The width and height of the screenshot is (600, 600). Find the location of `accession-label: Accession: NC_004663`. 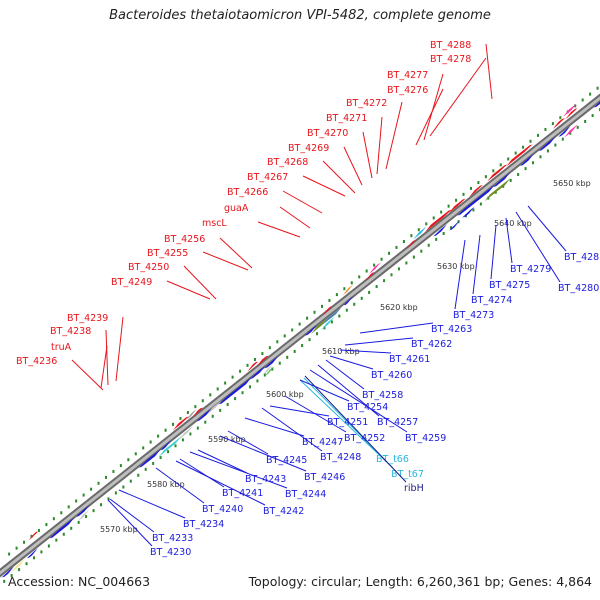

accession-label: Accession: NC_004663 is located at coordinates (79, 581).